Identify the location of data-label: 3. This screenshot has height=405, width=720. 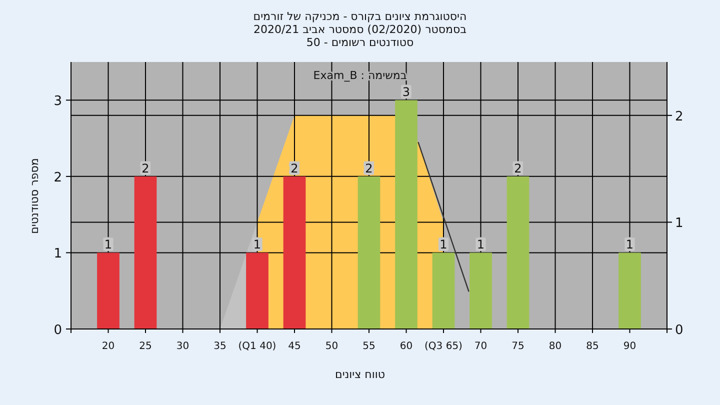
(406, 92).